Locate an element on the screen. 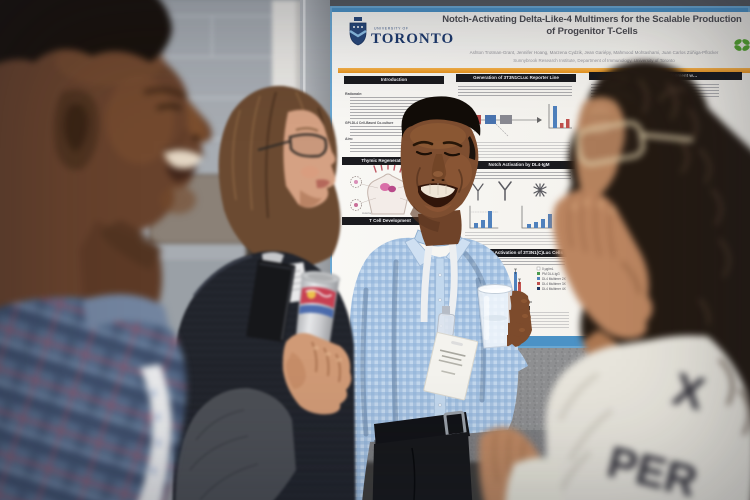  white-sleeve is located at coordinates (534, 478).